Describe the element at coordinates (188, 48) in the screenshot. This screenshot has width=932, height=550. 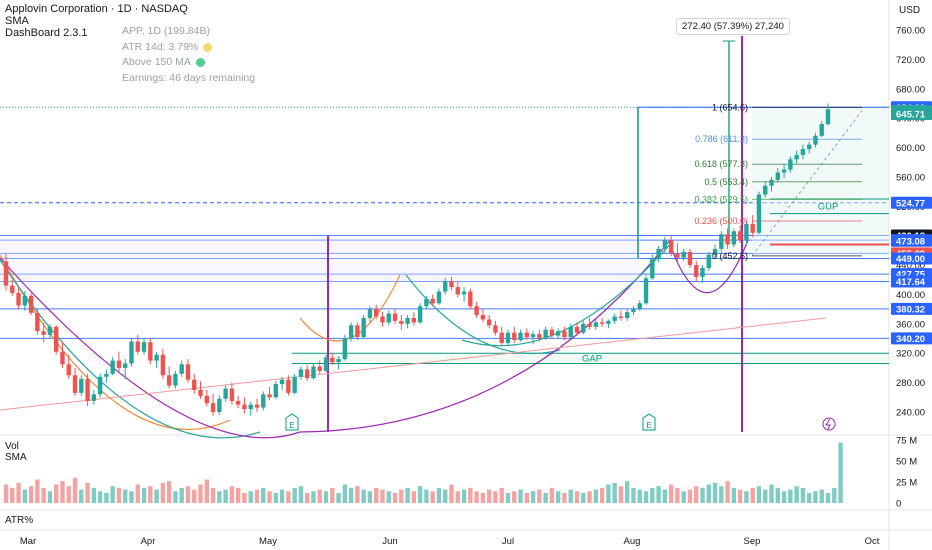
I see `dashboard-row: ATR 14d: 3.79%` at that location.